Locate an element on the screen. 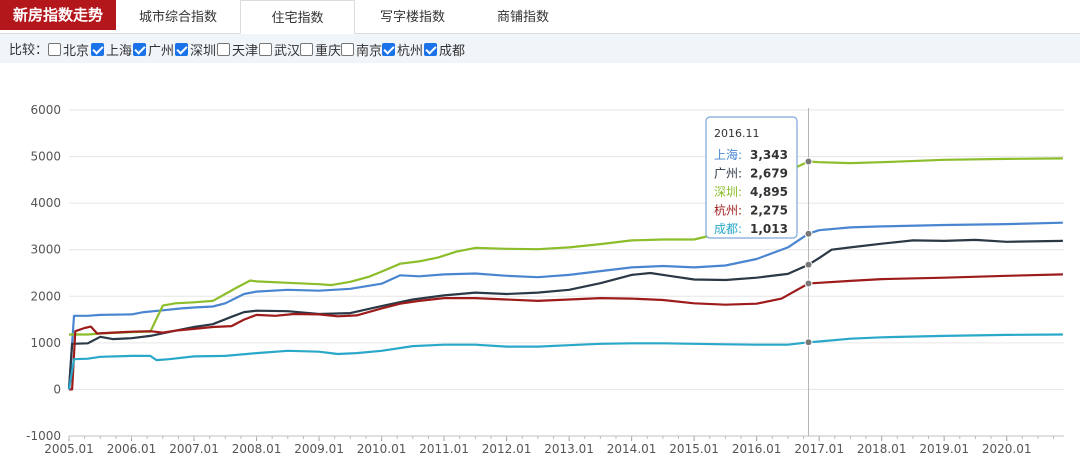 The height and width of the screenshot is (466, 1080). city-checkbox-guangzhou: 广州 is located at coordinates (154, 49).